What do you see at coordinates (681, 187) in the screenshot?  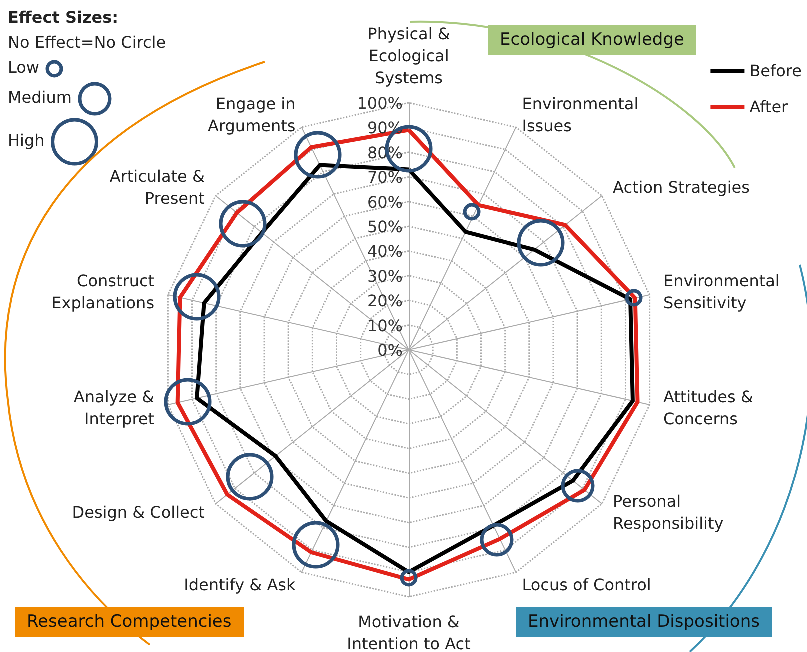 I see `spoke-label: Action Strategies` at bounding box center [681, 187].